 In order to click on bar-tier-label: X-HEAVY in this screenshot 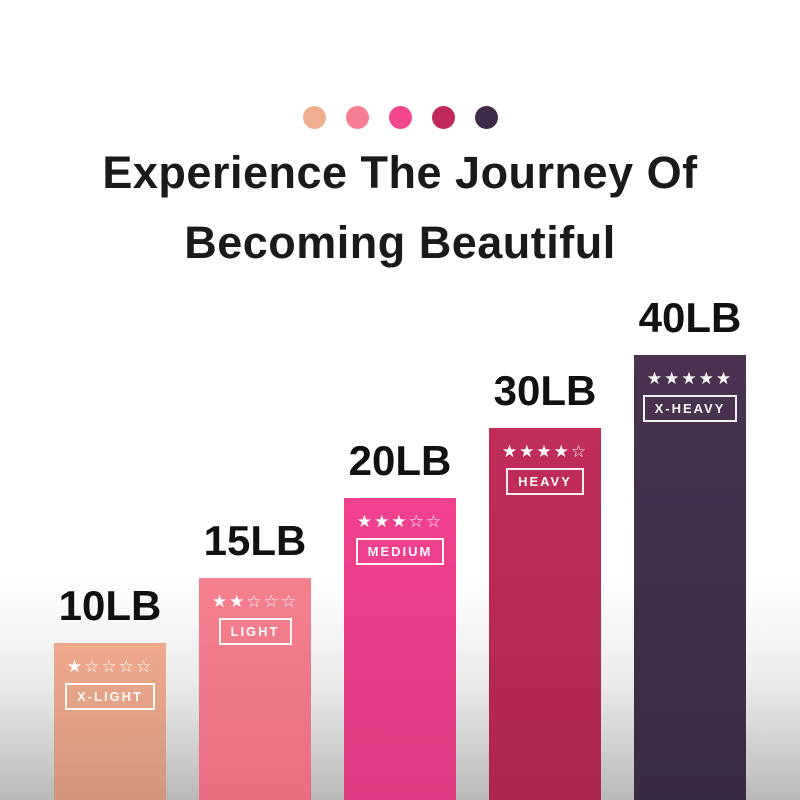, I will do `click(690, 408)`.